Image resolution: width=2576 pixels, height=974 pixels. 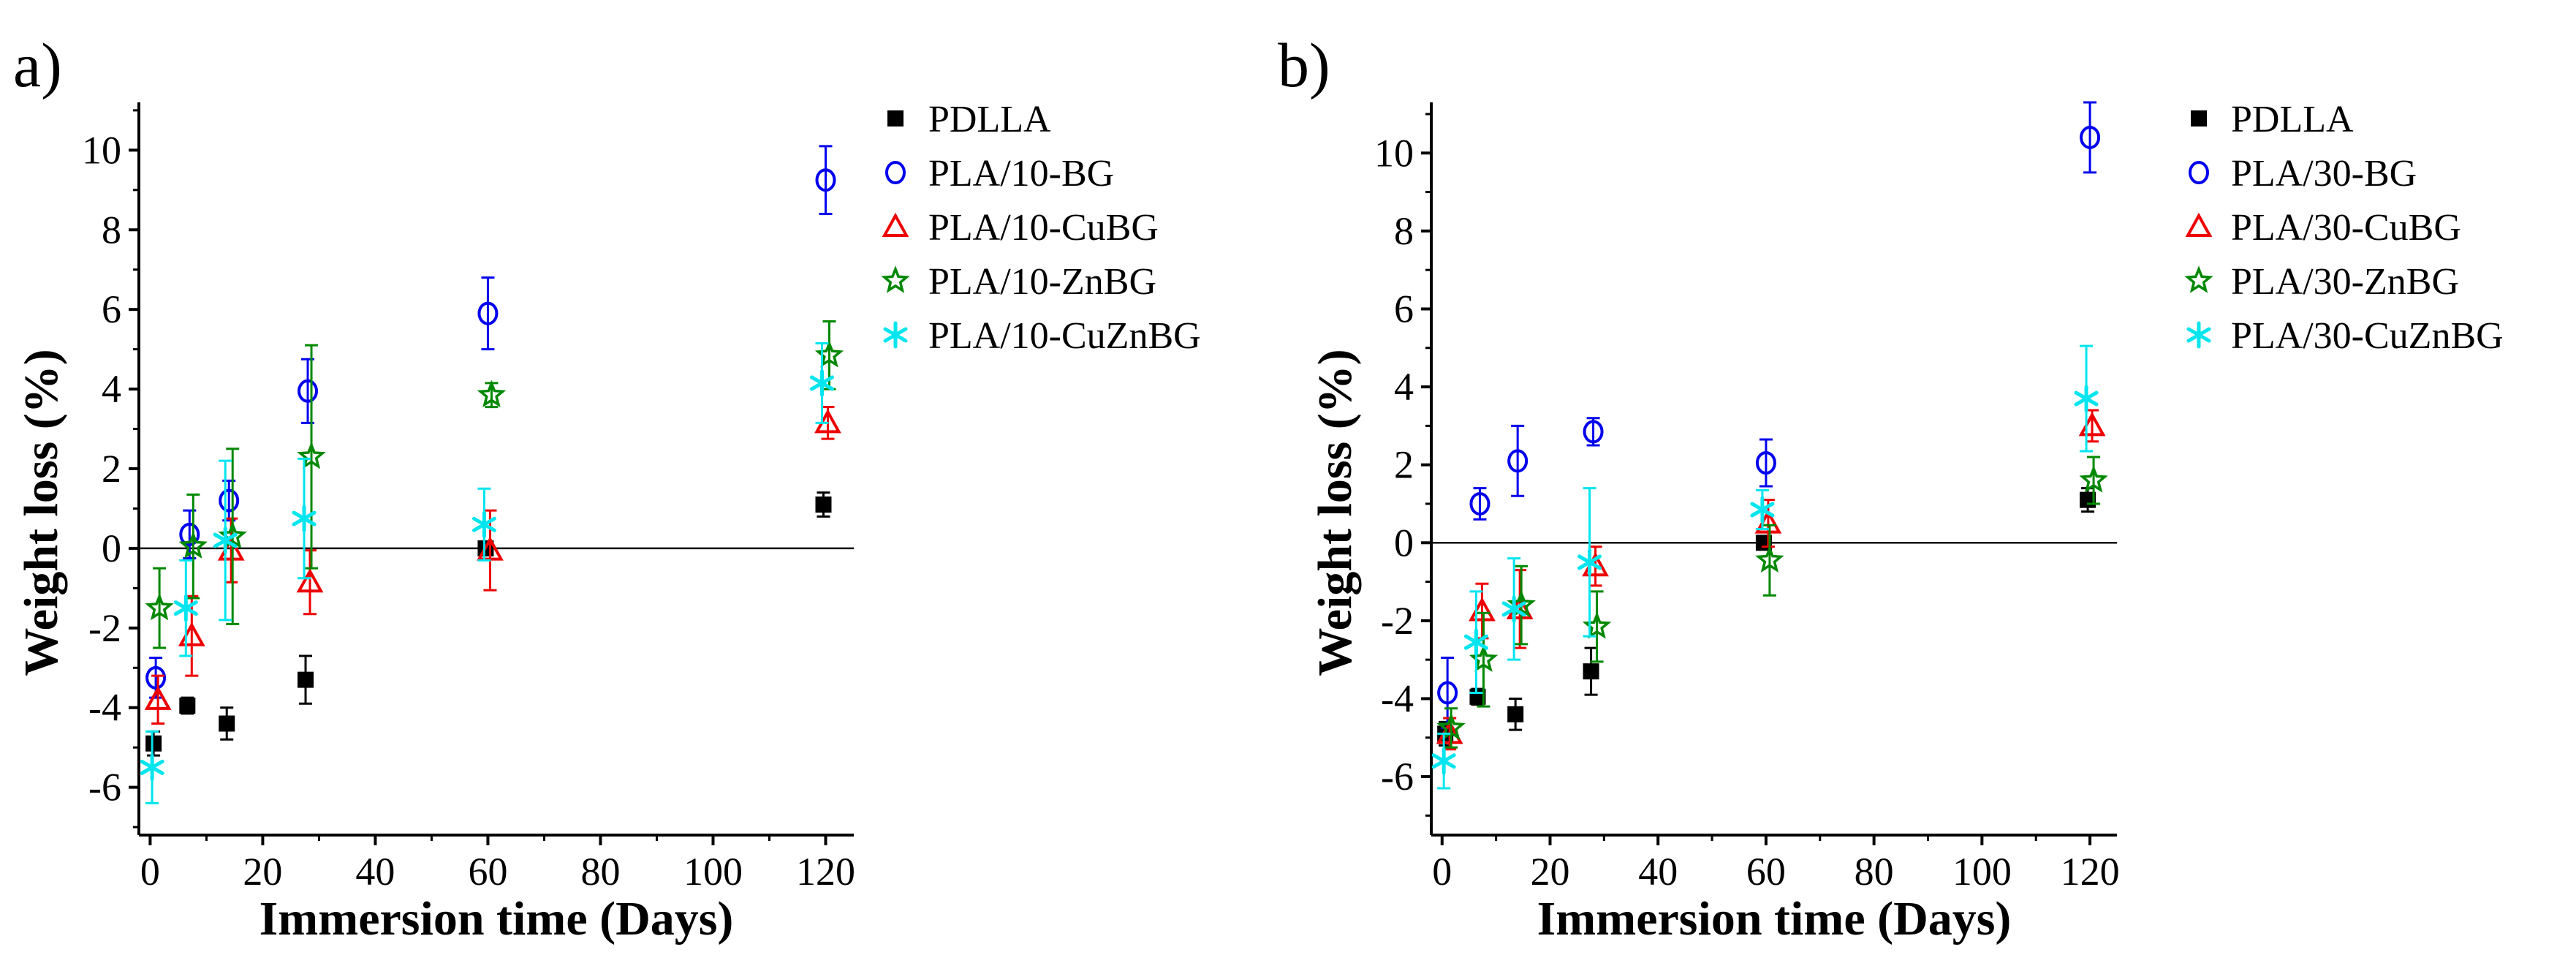 What do you see at coordinates (1658, 872) in the screenshot?
I see `x-tick-label: 40` at bounding box center [1658, 872].